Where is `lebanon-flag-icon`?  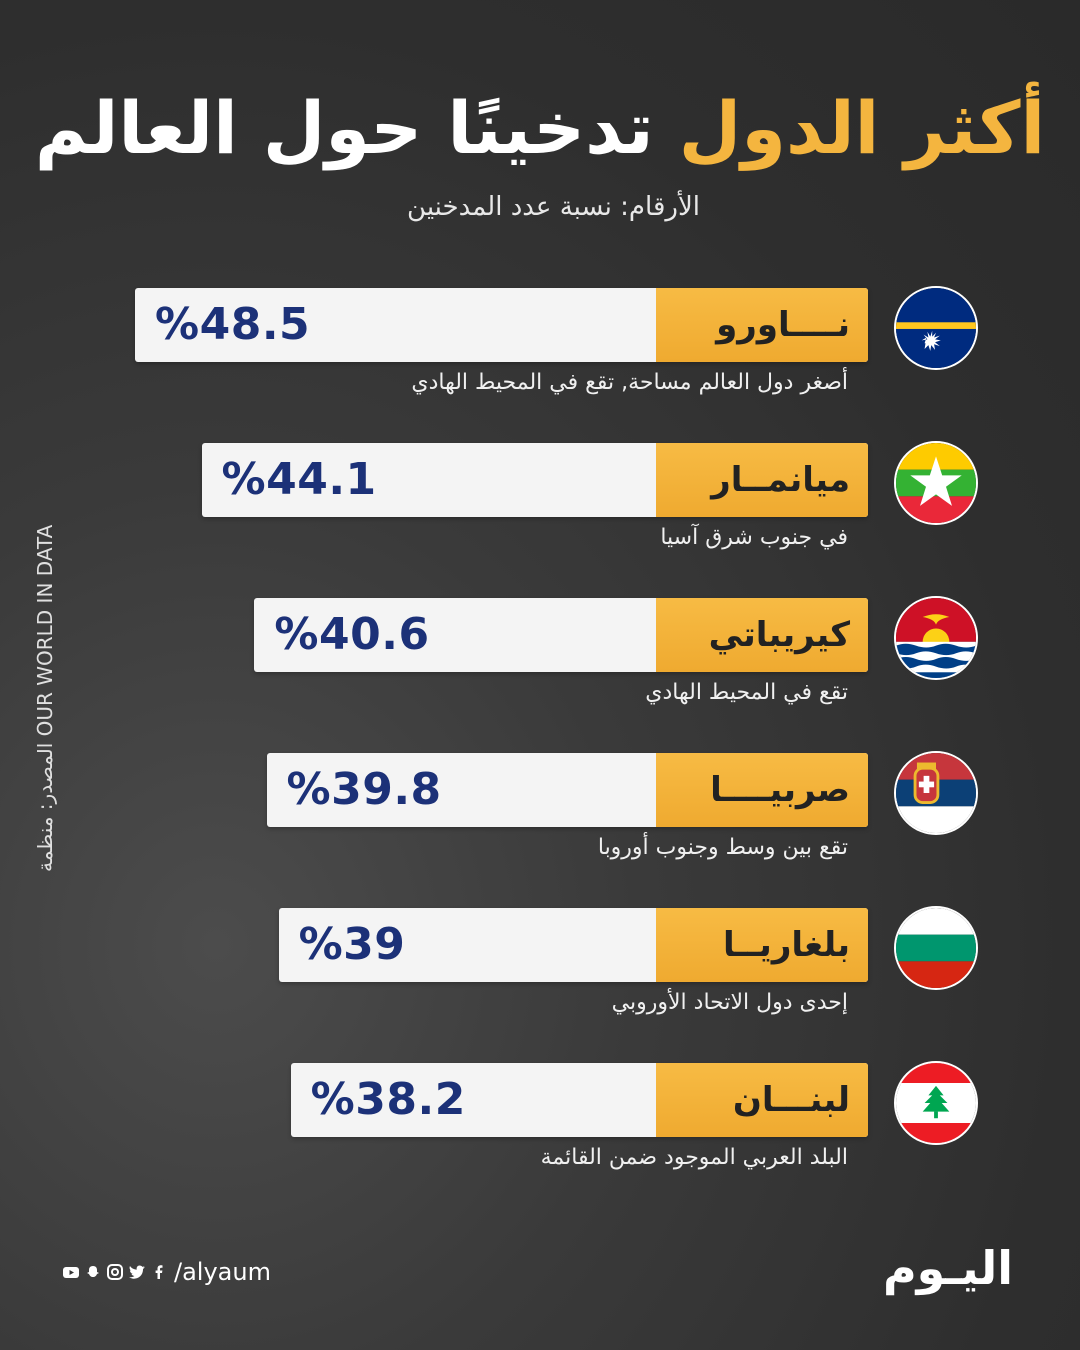
lebanon-flag-icon is located at coordinates (936, 1103).